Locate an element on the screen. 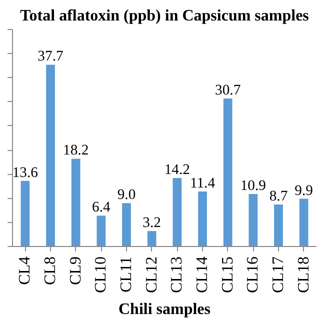 The height and width of the screenshot is (320, 320). x-tick-label: CL9 is located at coordinates (75, 270).